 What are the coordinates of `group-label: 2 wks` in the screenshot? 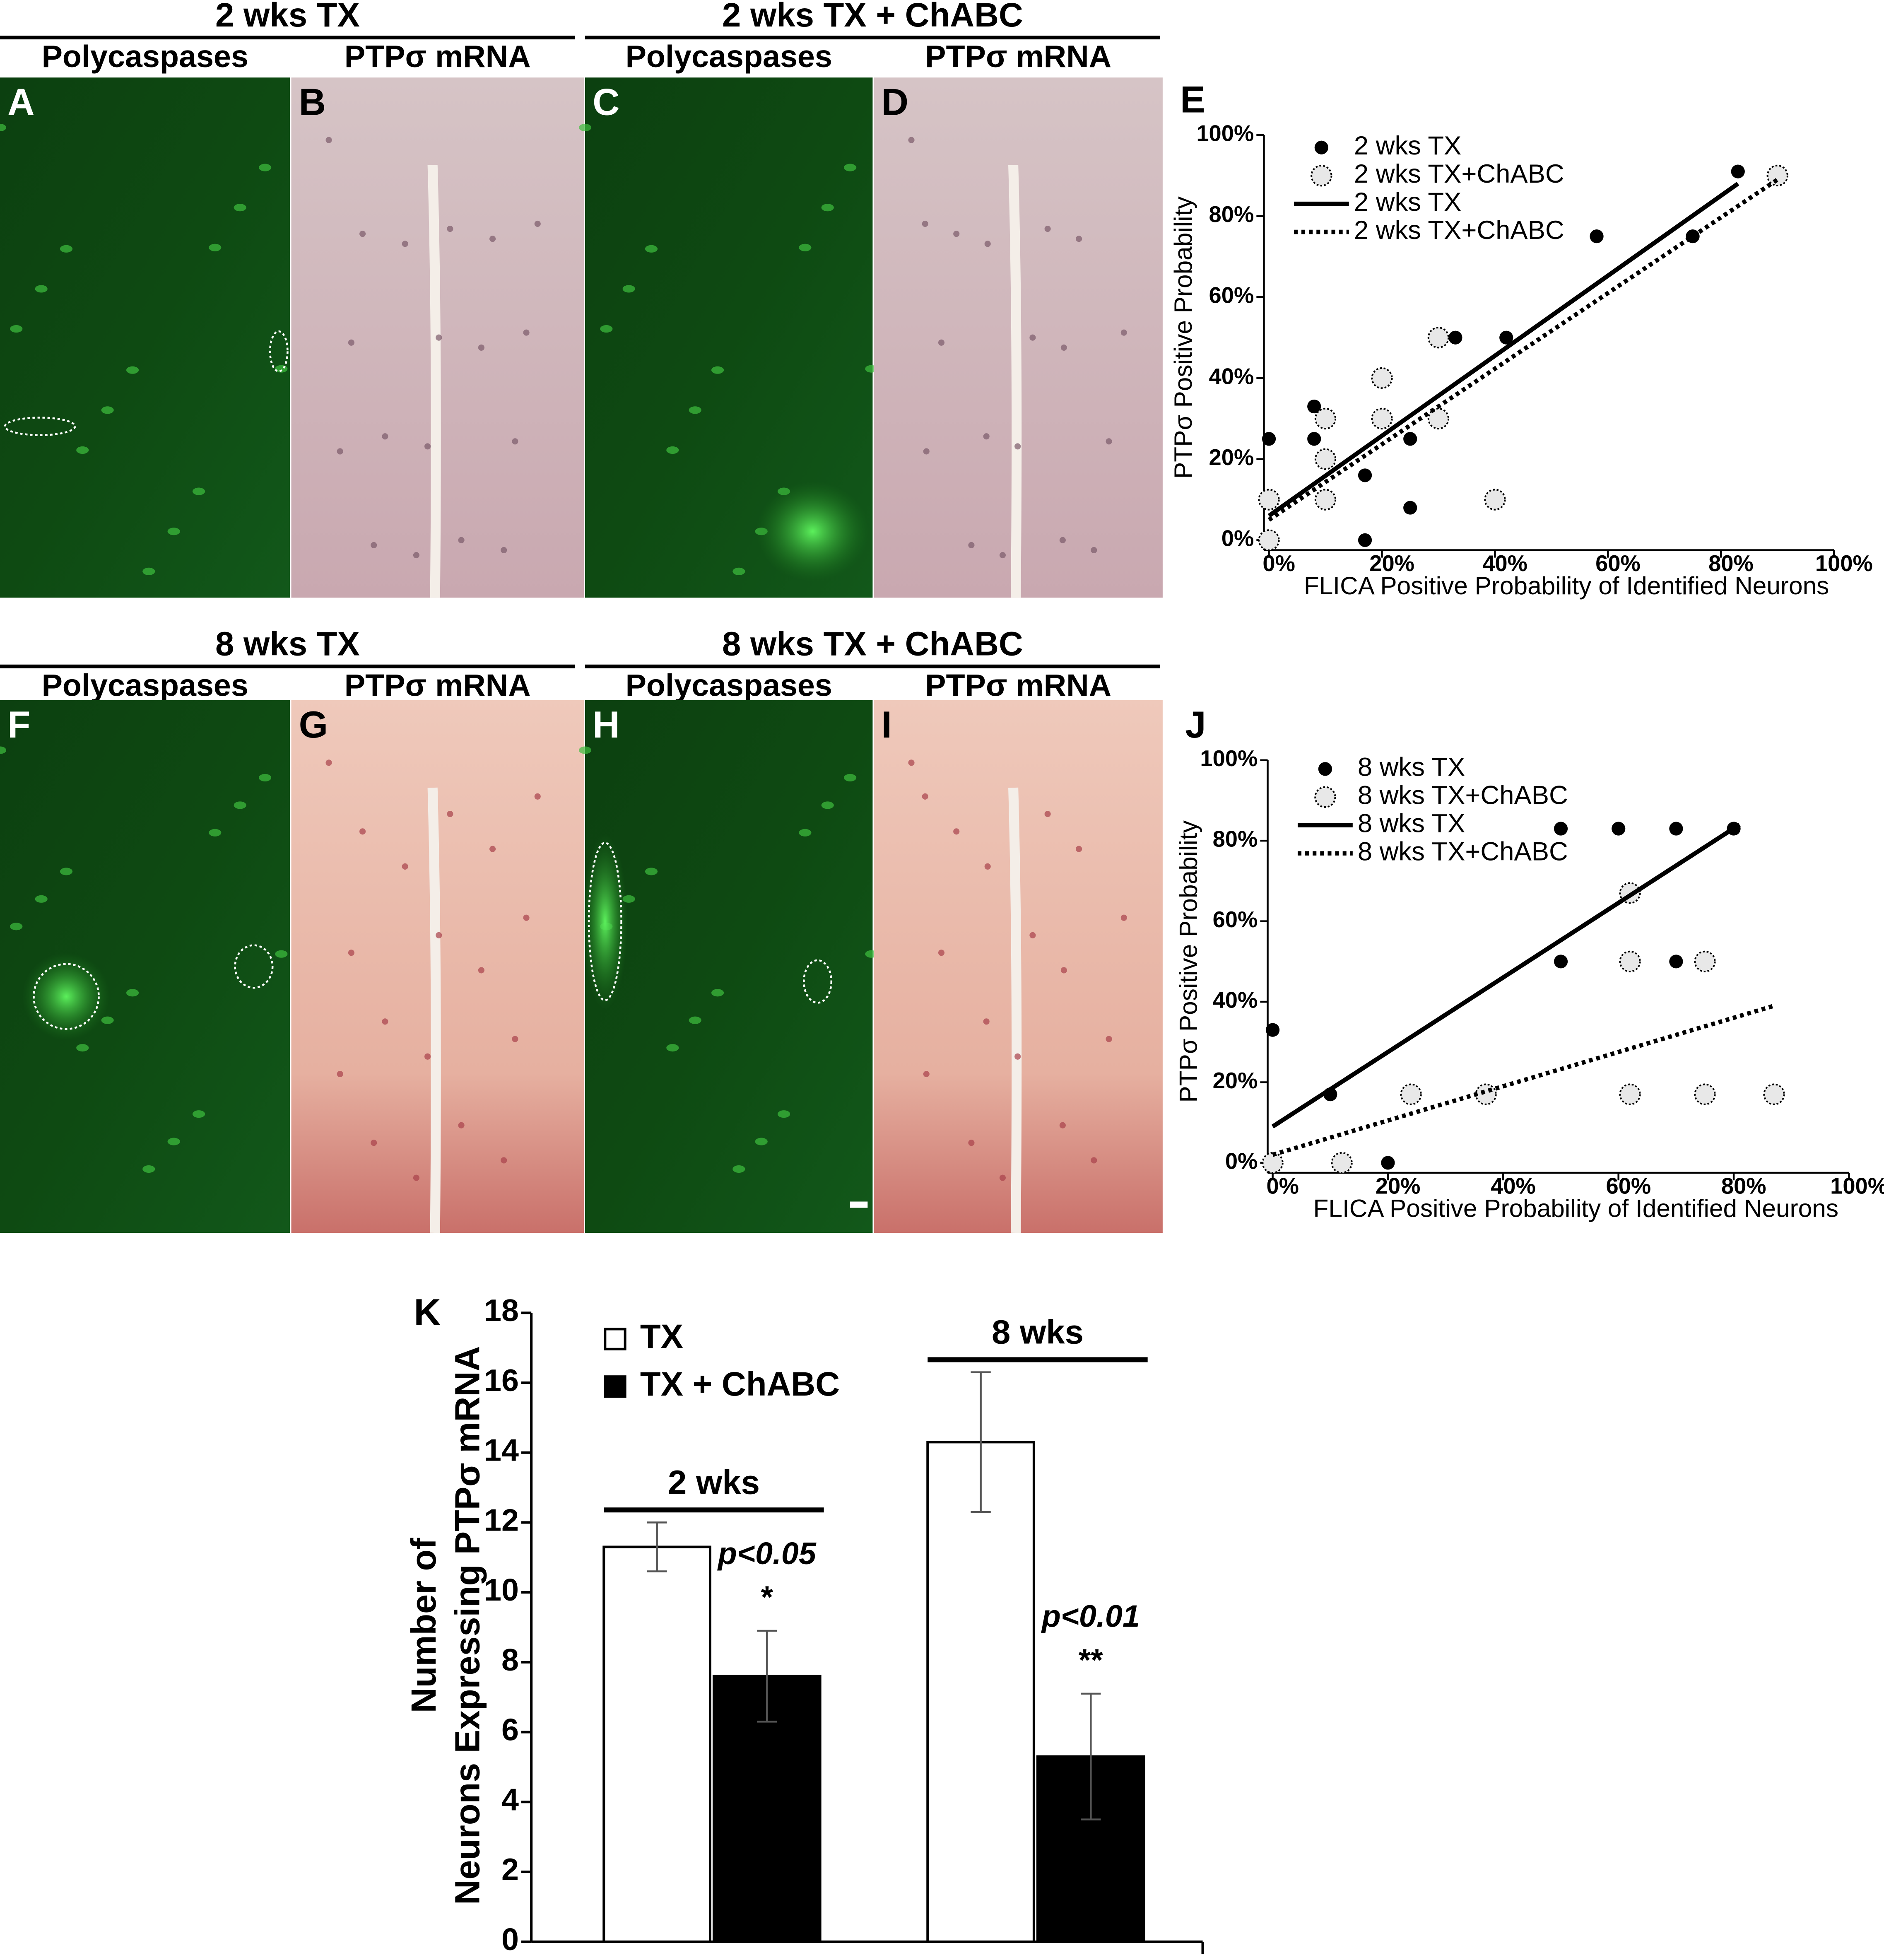 It's located at (714, 1482).